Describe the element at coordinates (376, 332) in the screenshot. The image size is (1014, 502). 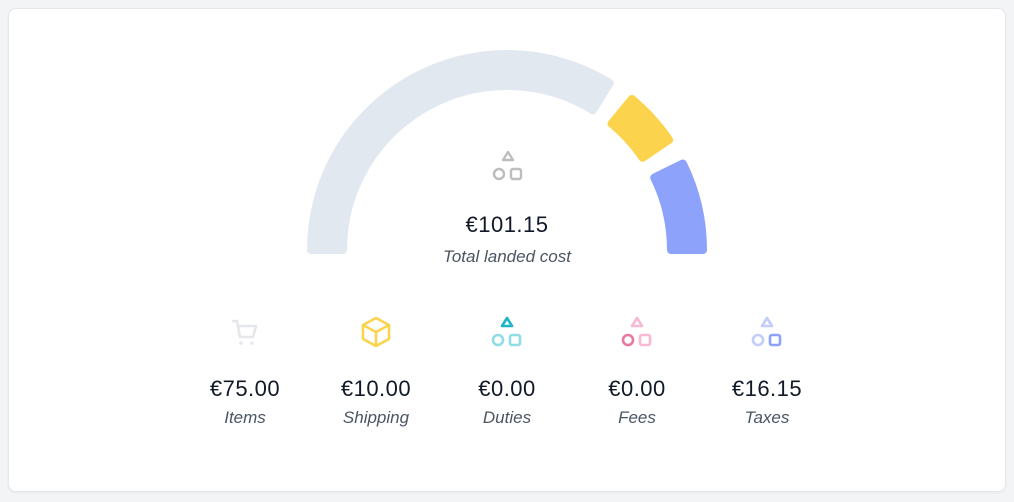
I see `box-icon` at that location.